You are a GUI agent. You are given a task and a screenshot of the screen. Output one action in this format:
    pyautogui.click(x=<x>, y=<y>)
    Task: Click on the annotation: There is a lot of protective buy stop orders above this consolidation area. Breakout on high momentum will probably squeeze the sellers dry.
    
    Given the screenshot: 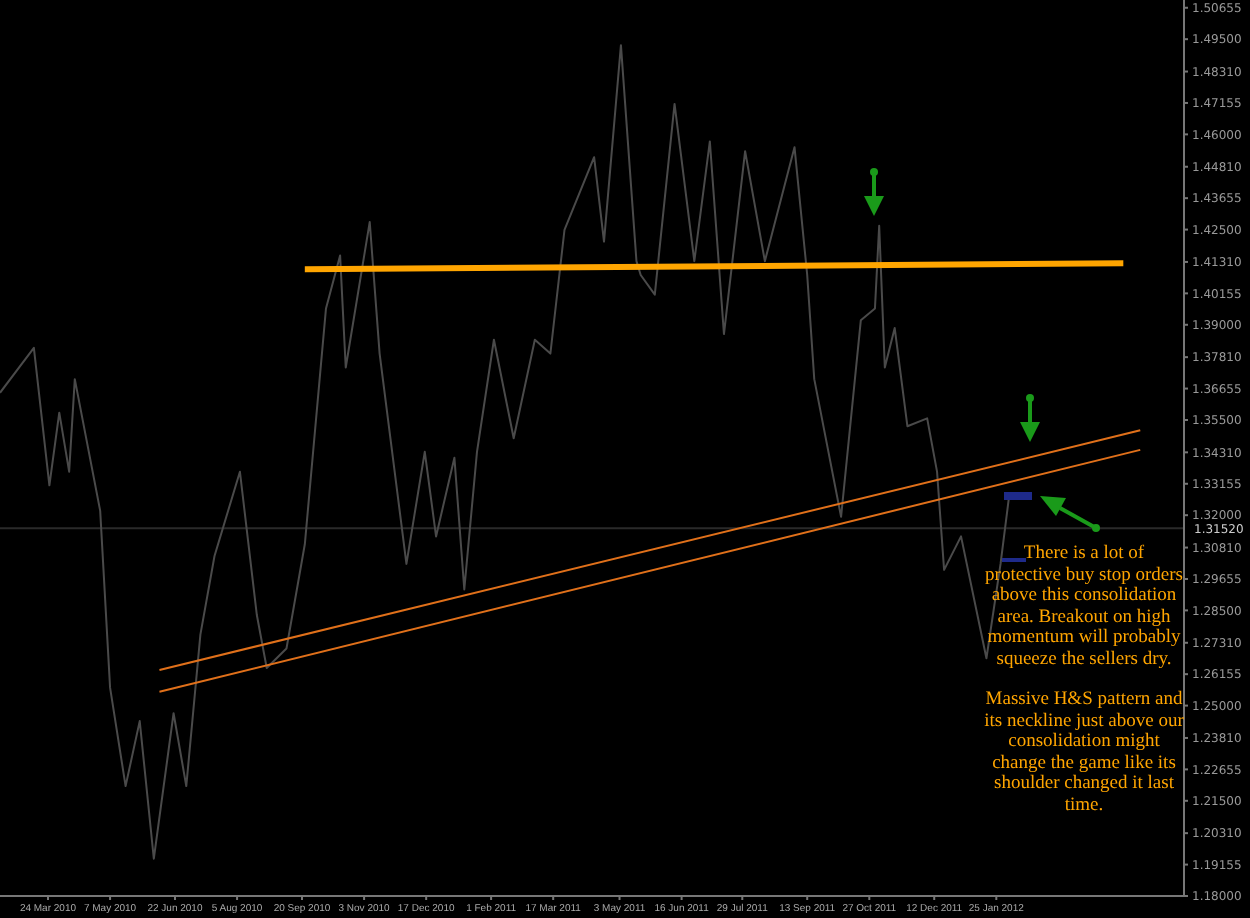 What is the action you would take?
    pyautogui.click(x=1084, y=607)
    